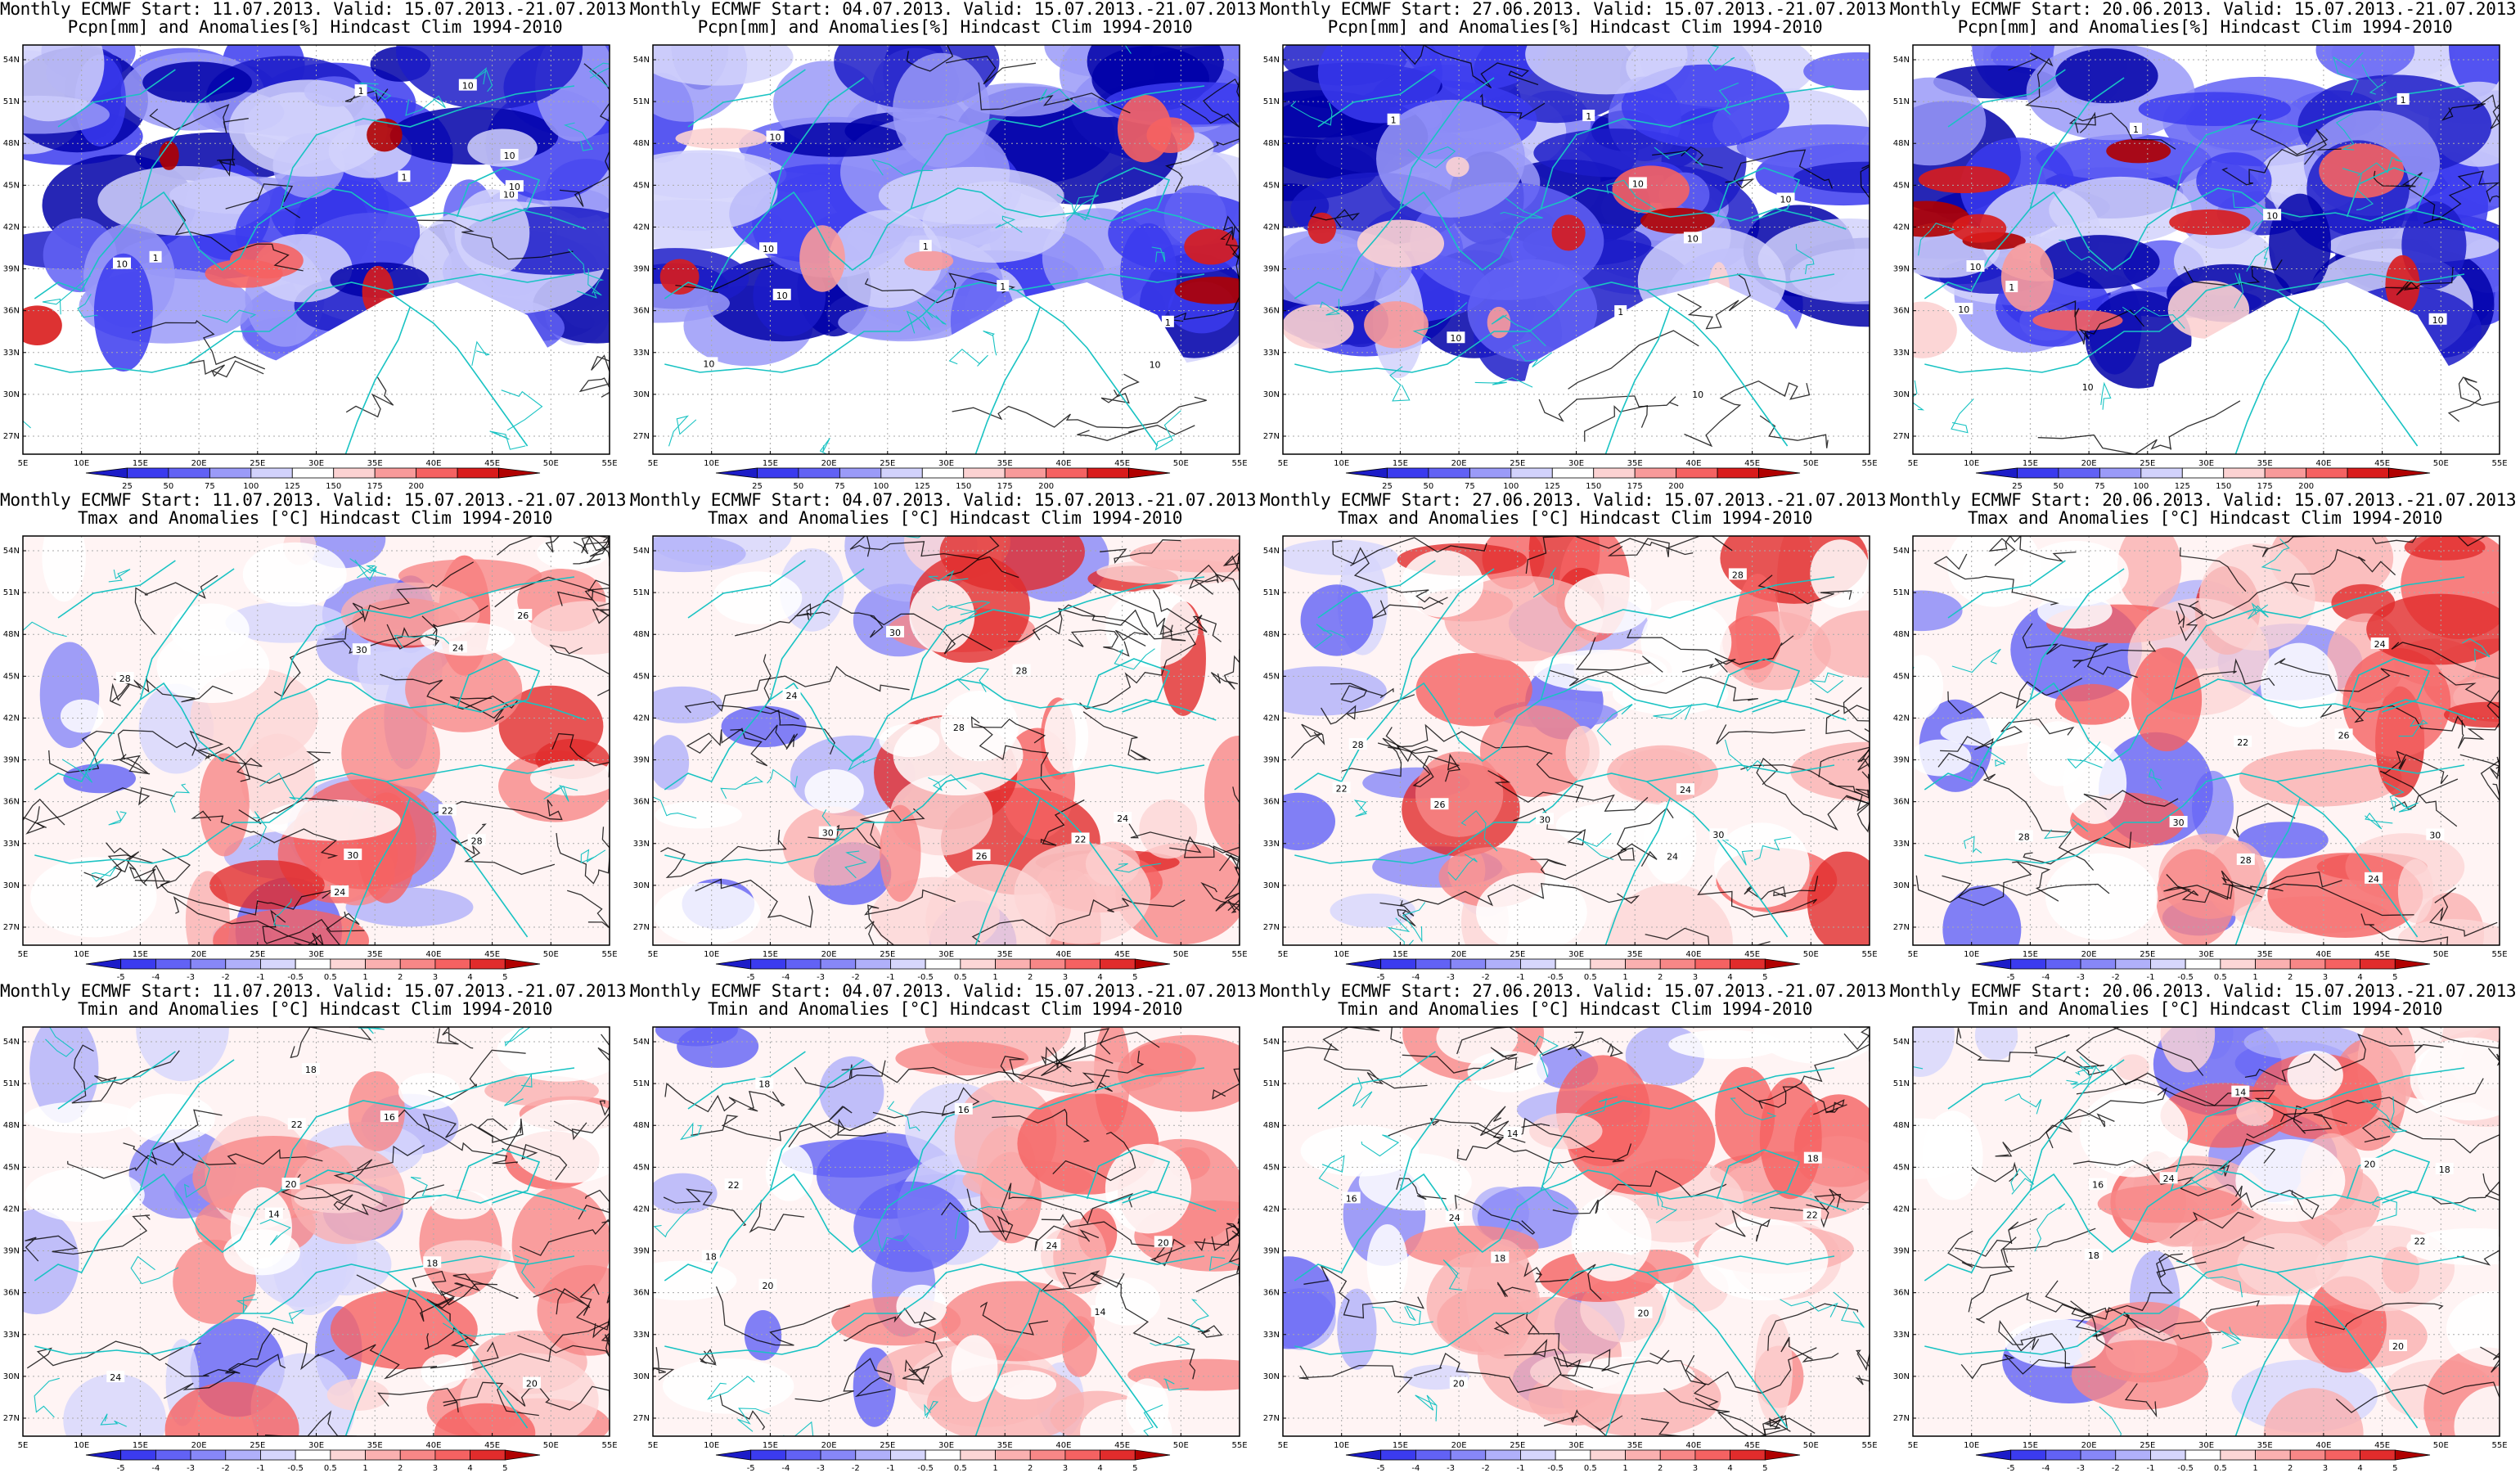 Image resolution: width=2520 pixels, height=1473 pixels. I want to click on contour-label: 16, so click(1352, 1198).